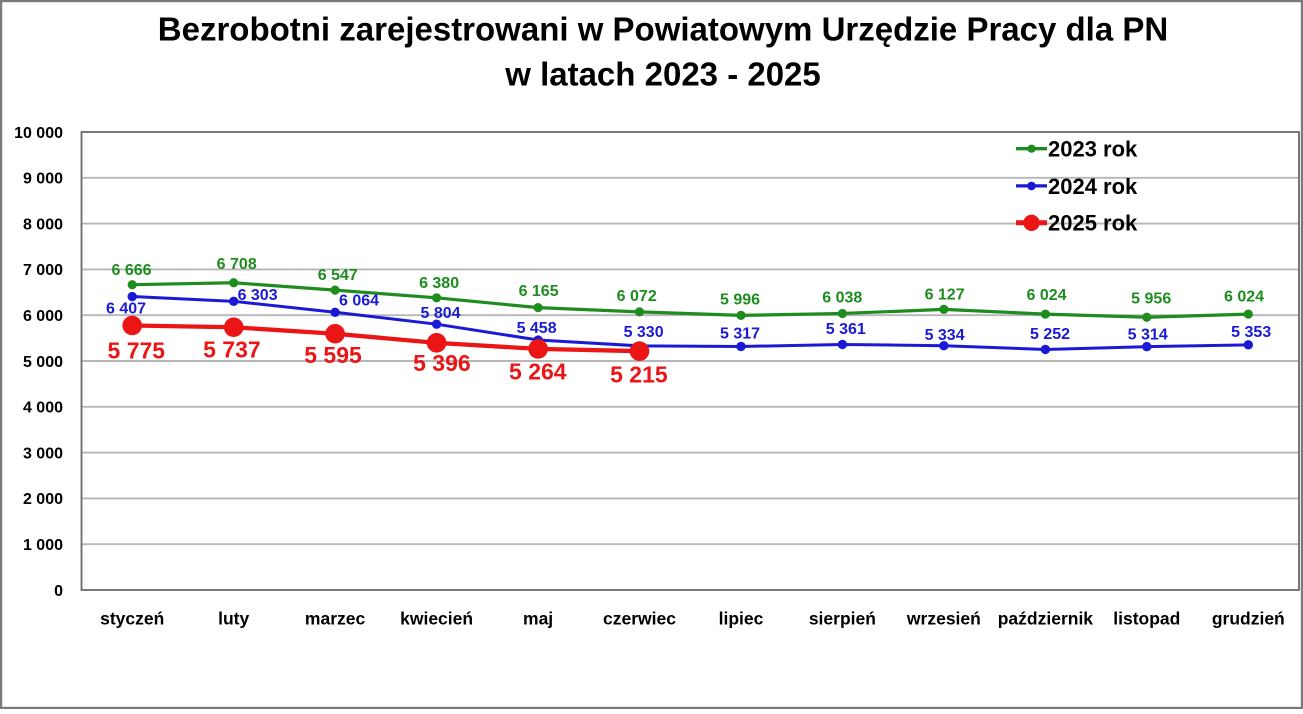 Image resolution: width=1303 pixels, height=714 pixels. I want to click on svg-text: 5 804, so click(440, 313).